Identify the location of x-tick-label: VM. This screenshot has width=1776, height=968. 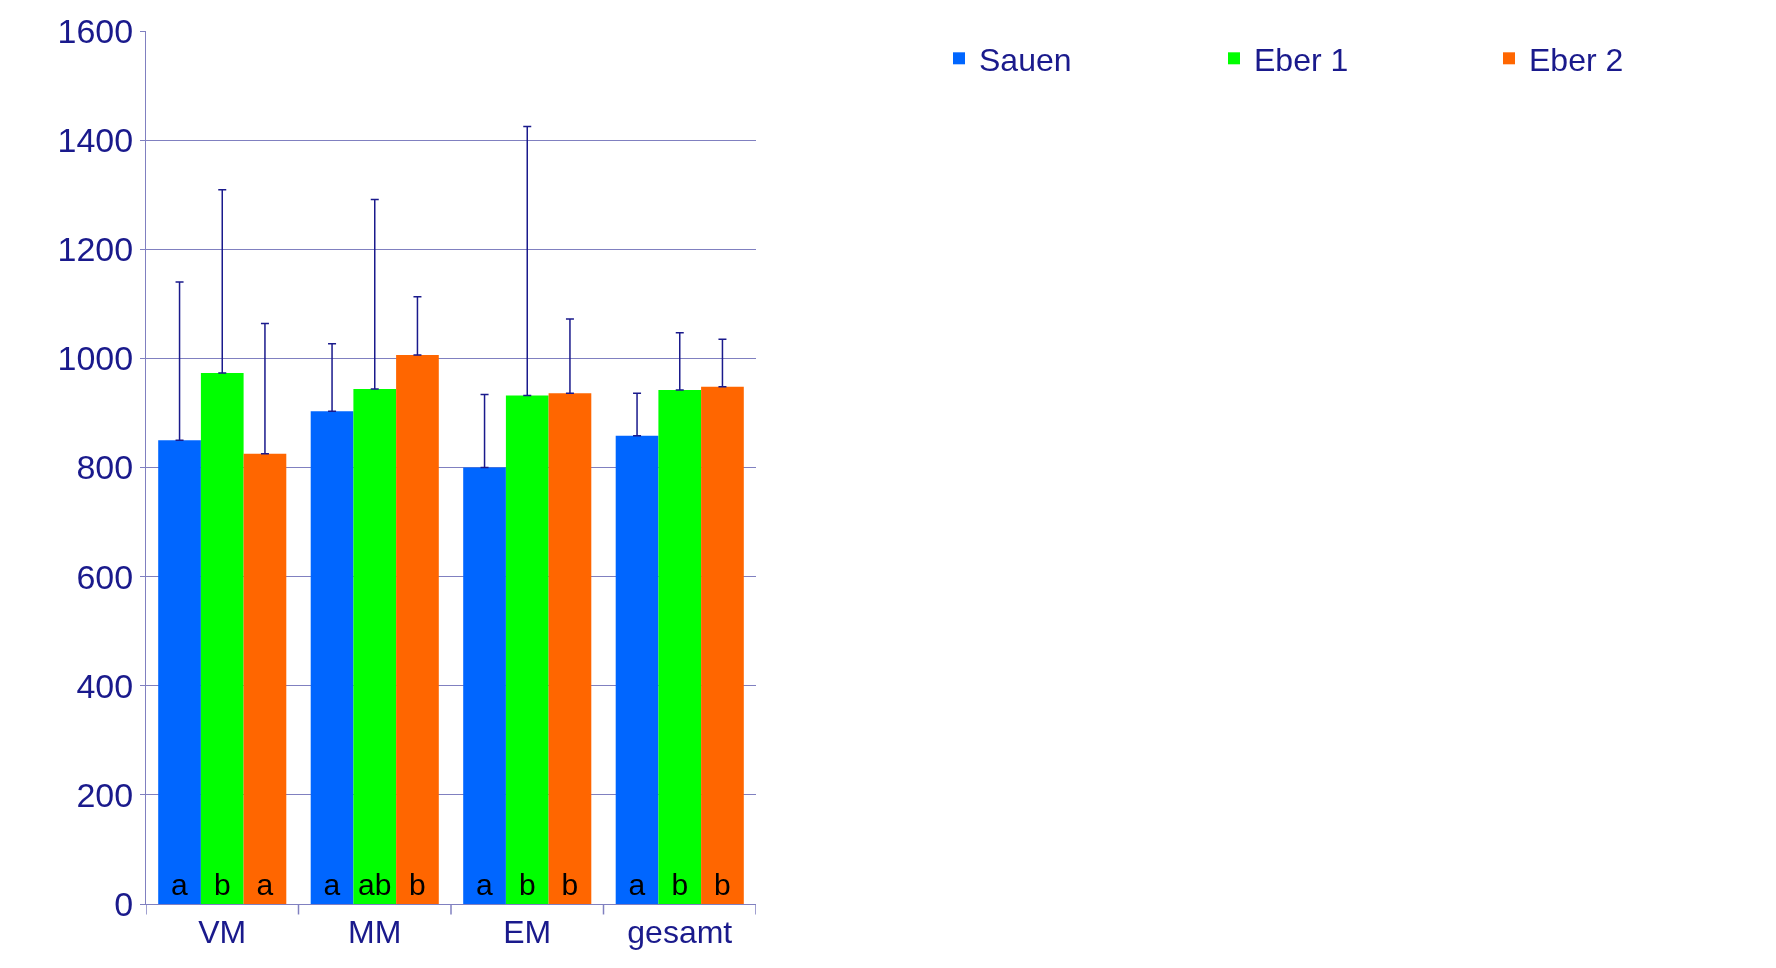
(222, 932).